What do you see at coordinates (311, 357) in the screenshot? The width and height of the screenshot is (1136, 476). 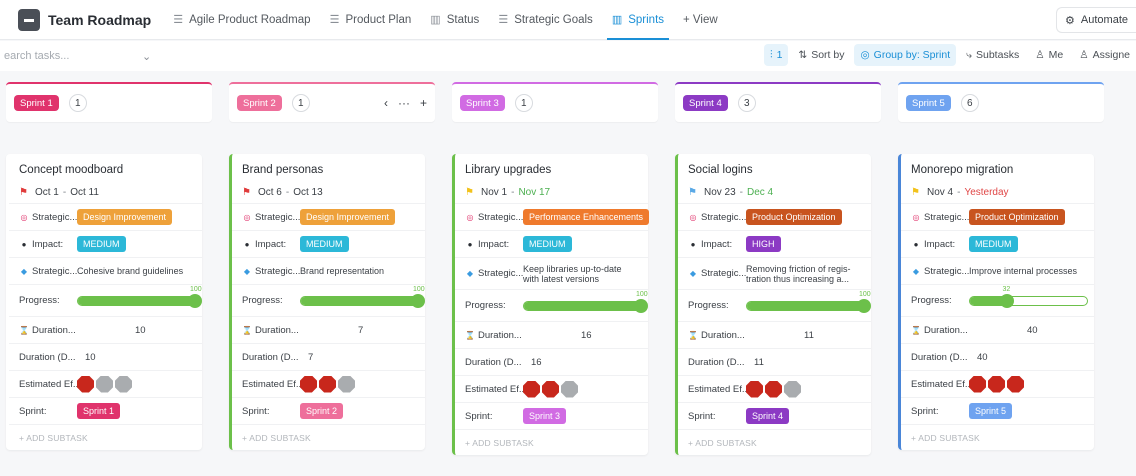 I see `duration-days-value: 7` at bounding box center [311, 357].